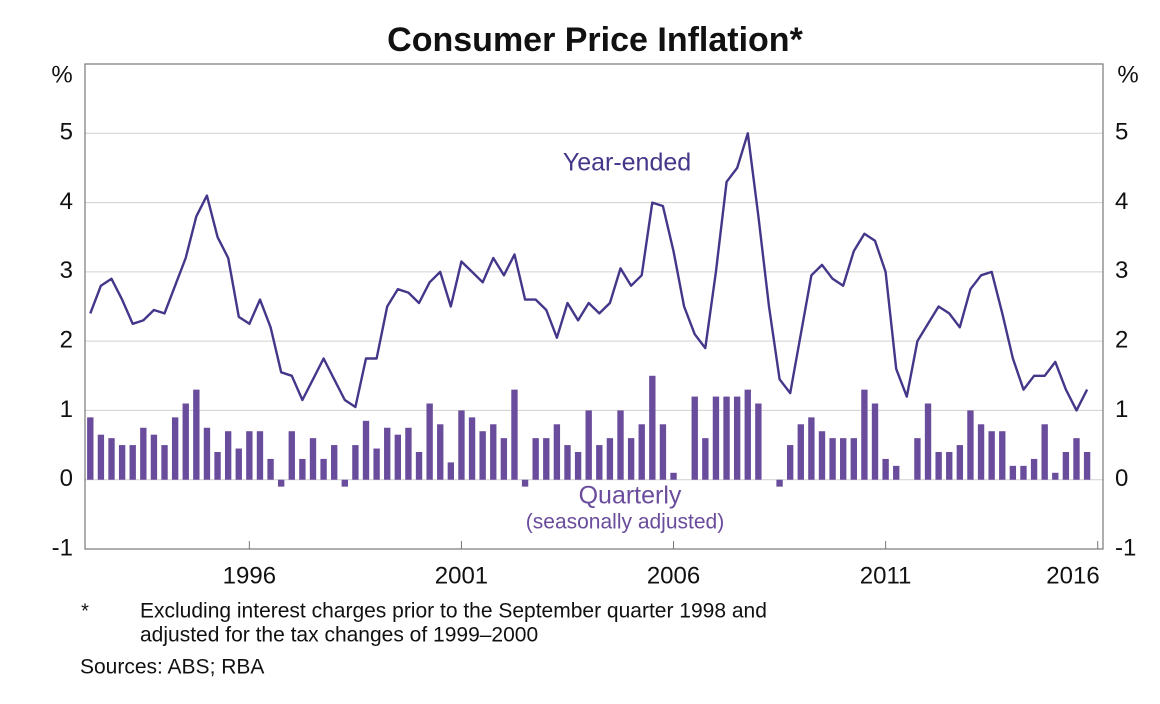 This screenshot has height=704, width=1160. What do you see at coordinates (627, 163) in the screenshot?
I see `series-label: Year-ended` at bounding box center [627, 163].